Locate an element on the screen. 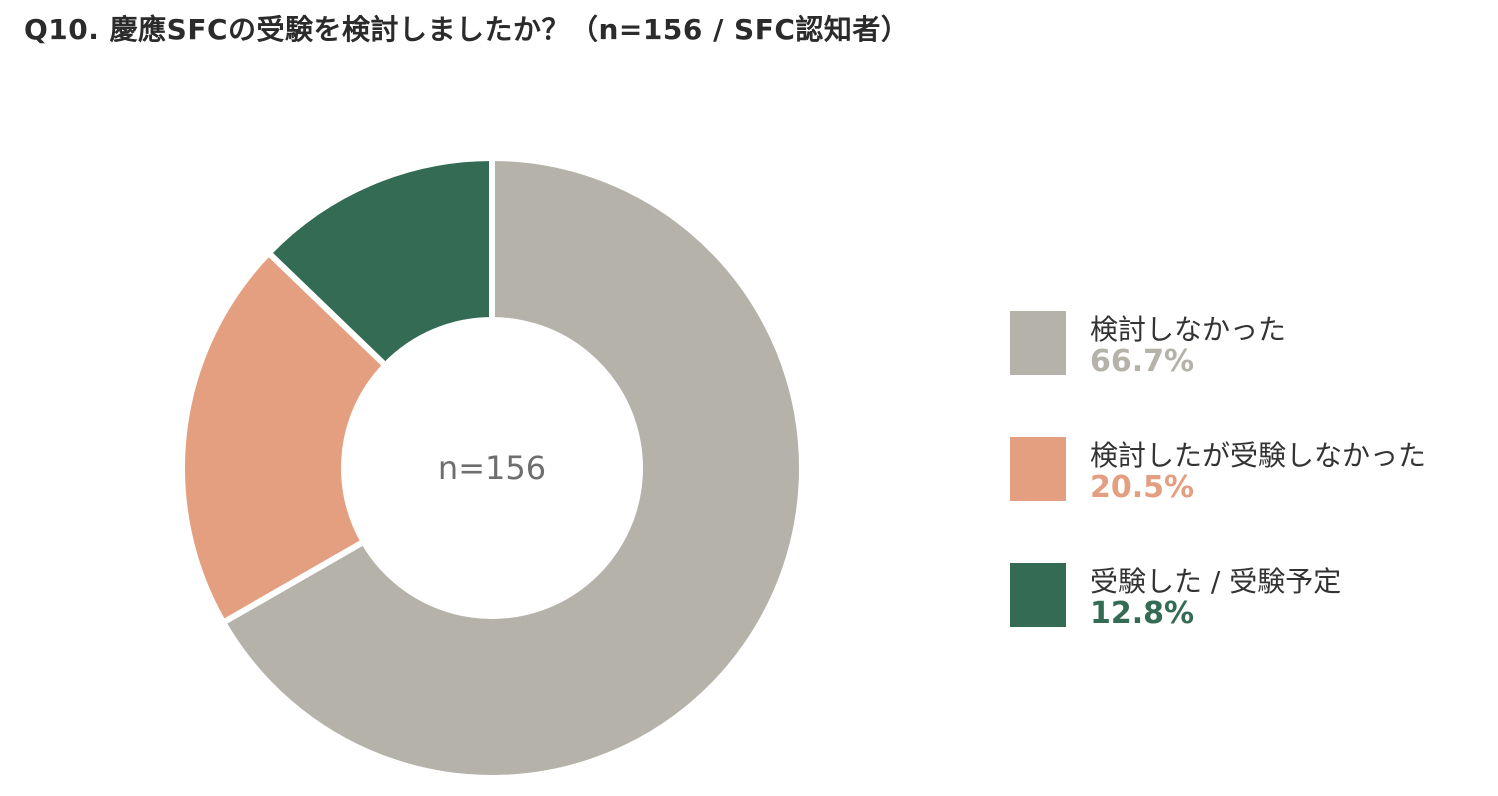 Image resolution: width=1498 pixels, height=796 pixels. center-label: n=156 is located at coordinates (492, 468).